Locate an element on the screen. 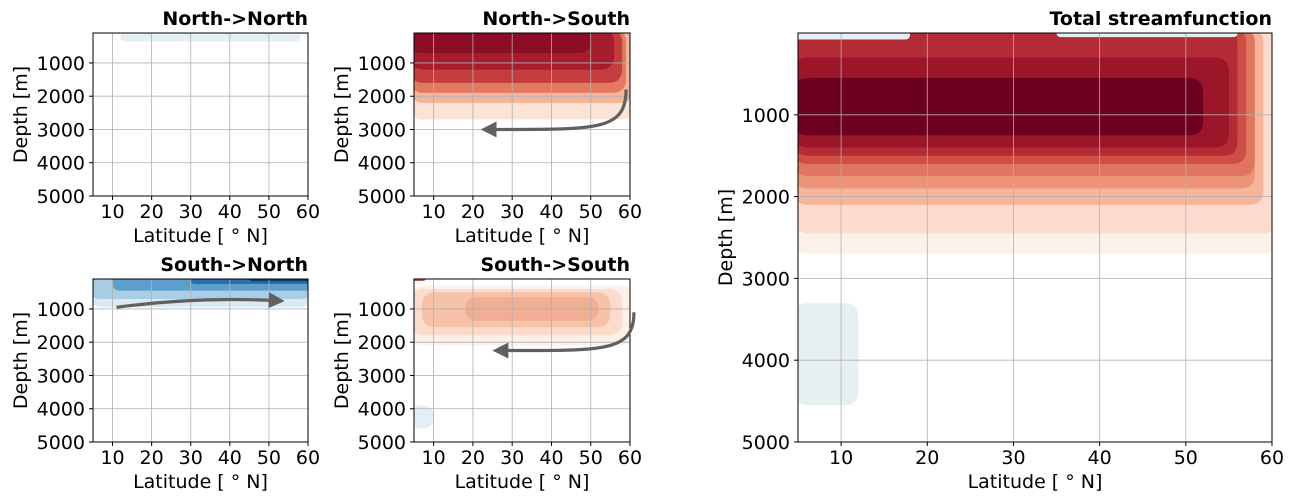 The image size is (1296, 504). panel-title: Total streamfunction is located at coordinates (1160, 19).